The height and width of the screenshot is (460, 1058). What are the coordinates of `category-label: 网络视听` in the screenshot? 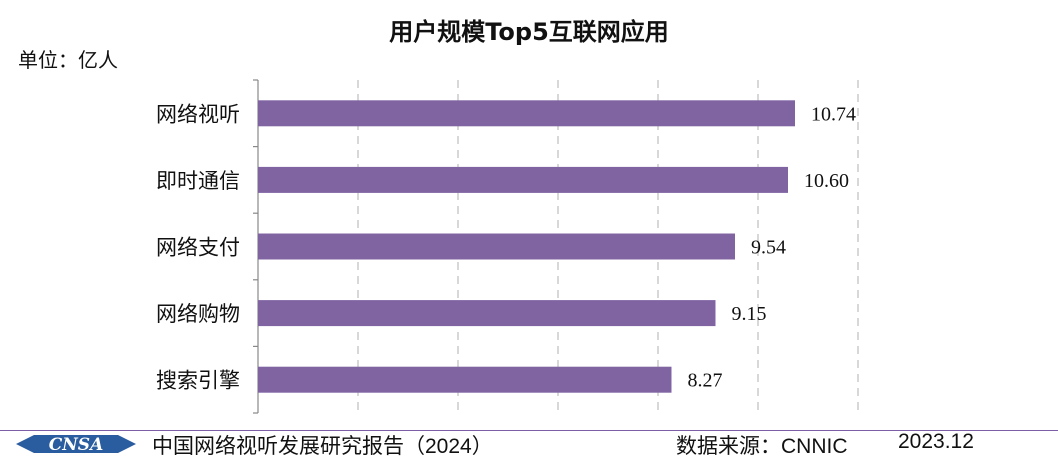 It's located at (198, 114).